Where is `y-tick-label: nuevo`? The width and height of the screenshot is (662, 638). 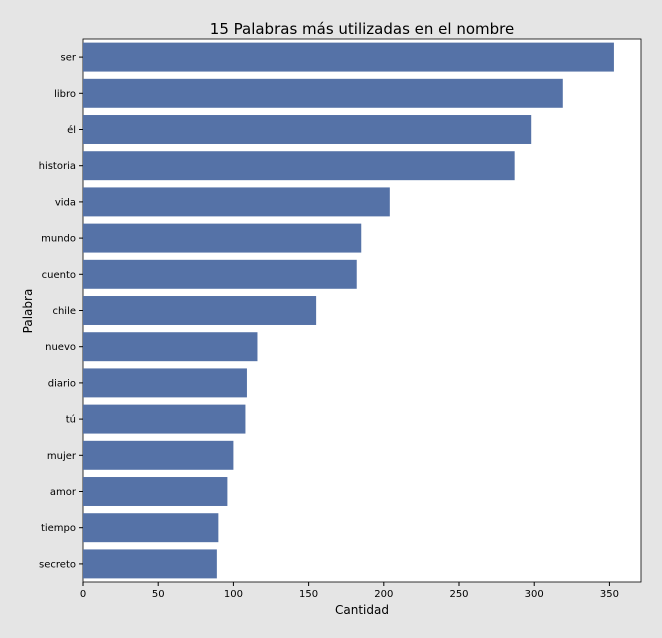 y-tick-label: nuevo is located at coordinates (60, 347).